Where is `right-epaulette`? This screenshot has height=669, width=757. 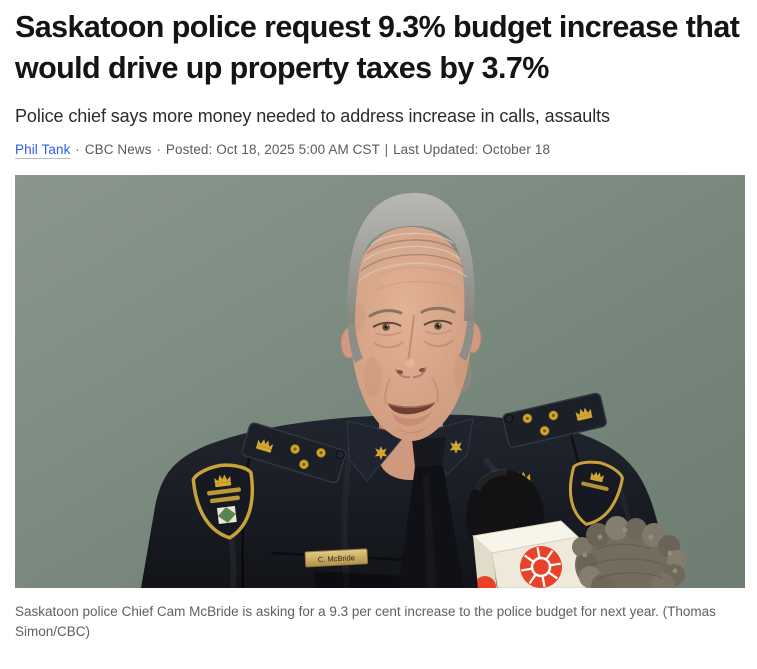 right-epaulette is located at coordinates (554, 420).